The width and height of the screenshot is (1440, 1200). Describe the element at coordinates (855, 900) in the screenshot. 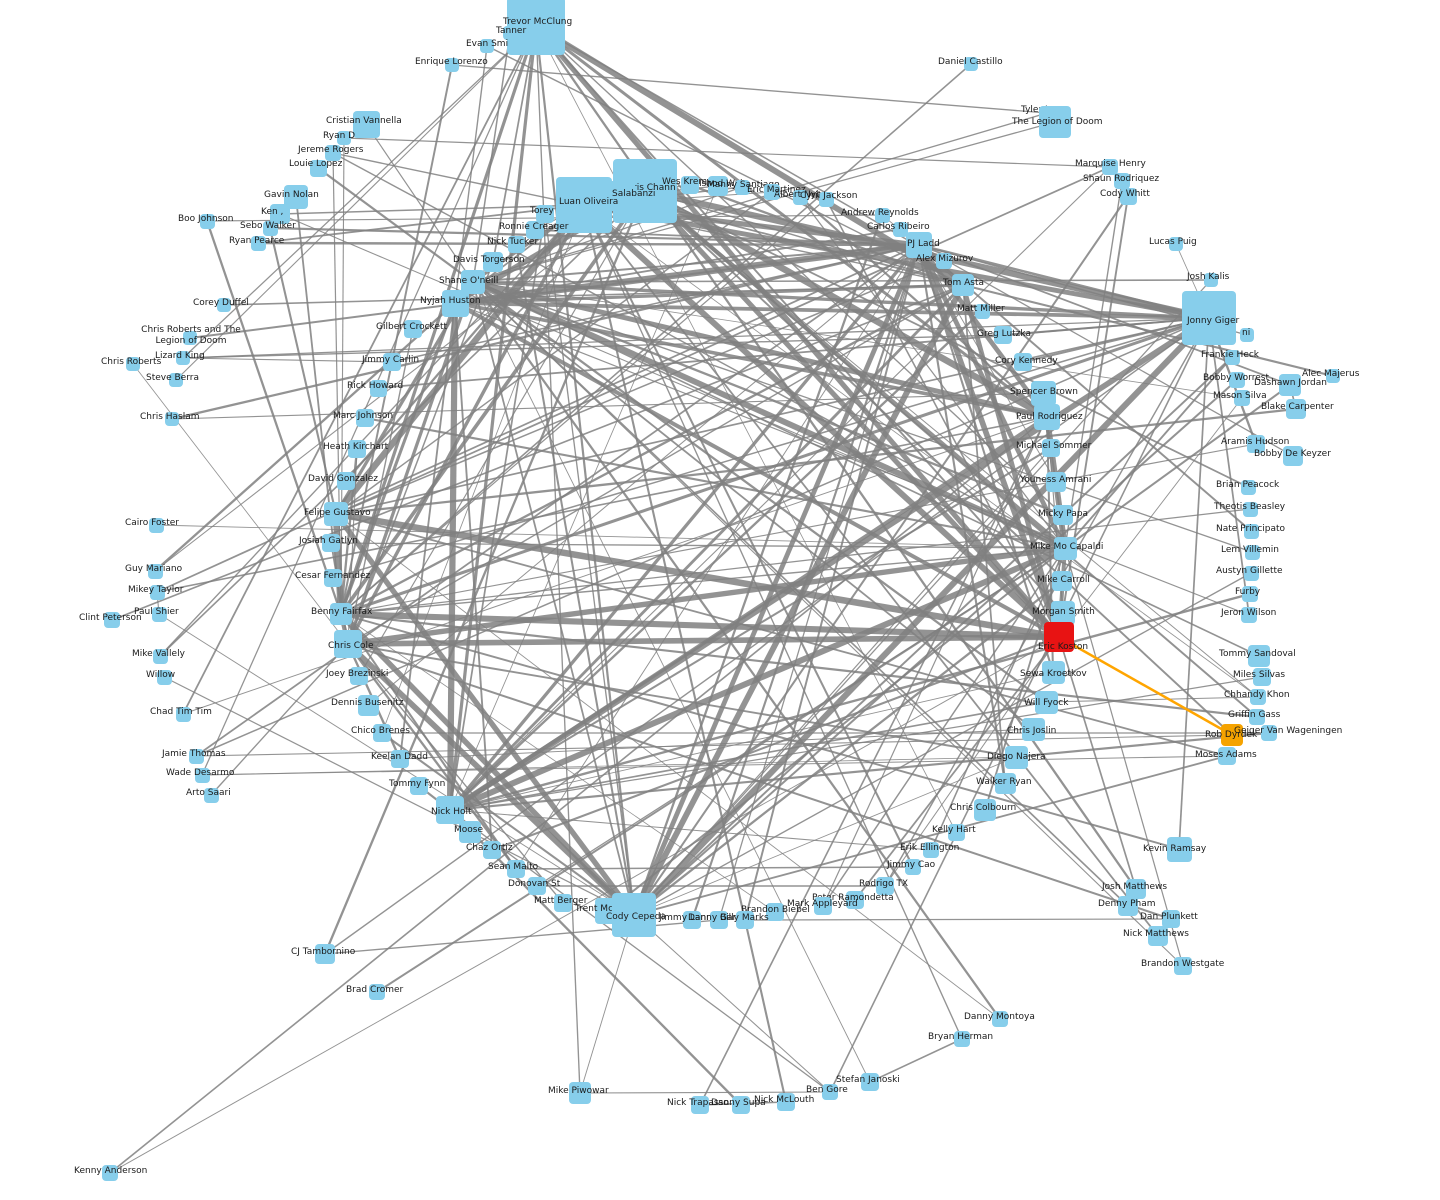

I see `graph-node-peter-ramondetta` at that location.